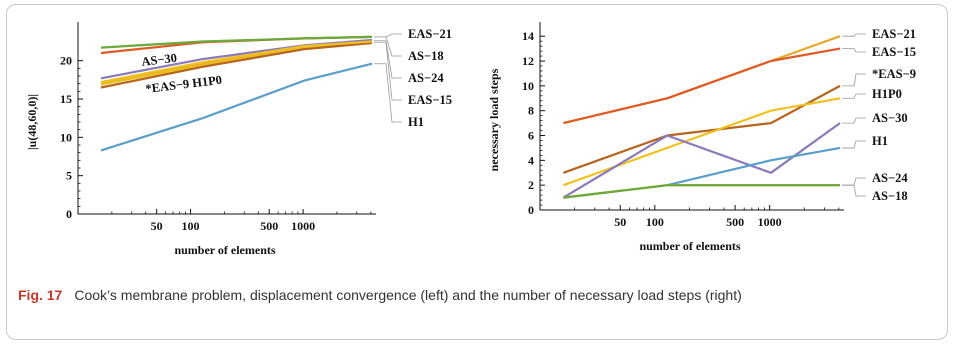  I want to click on legend-label: AS−30, so click(890, 118).